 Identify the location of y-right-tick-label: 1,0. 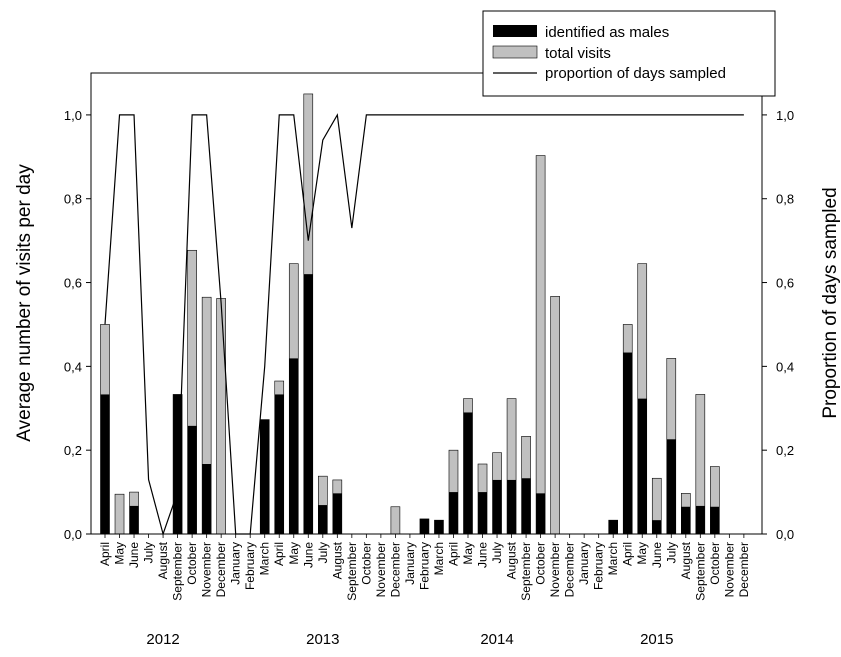
(785, 115).